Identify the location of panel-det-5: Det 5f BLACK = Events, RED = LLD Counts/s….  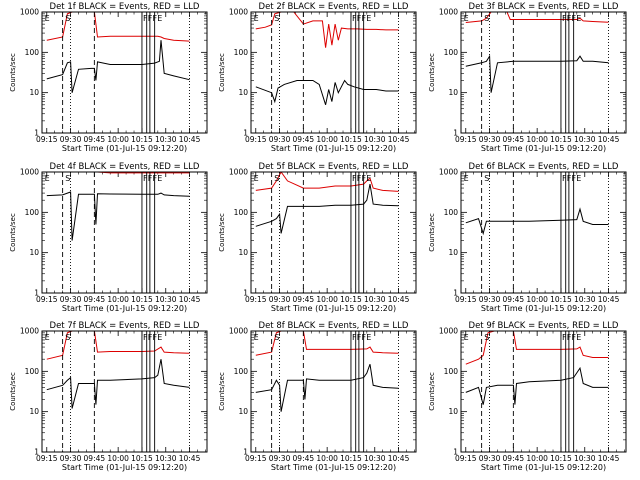
(317, 237).